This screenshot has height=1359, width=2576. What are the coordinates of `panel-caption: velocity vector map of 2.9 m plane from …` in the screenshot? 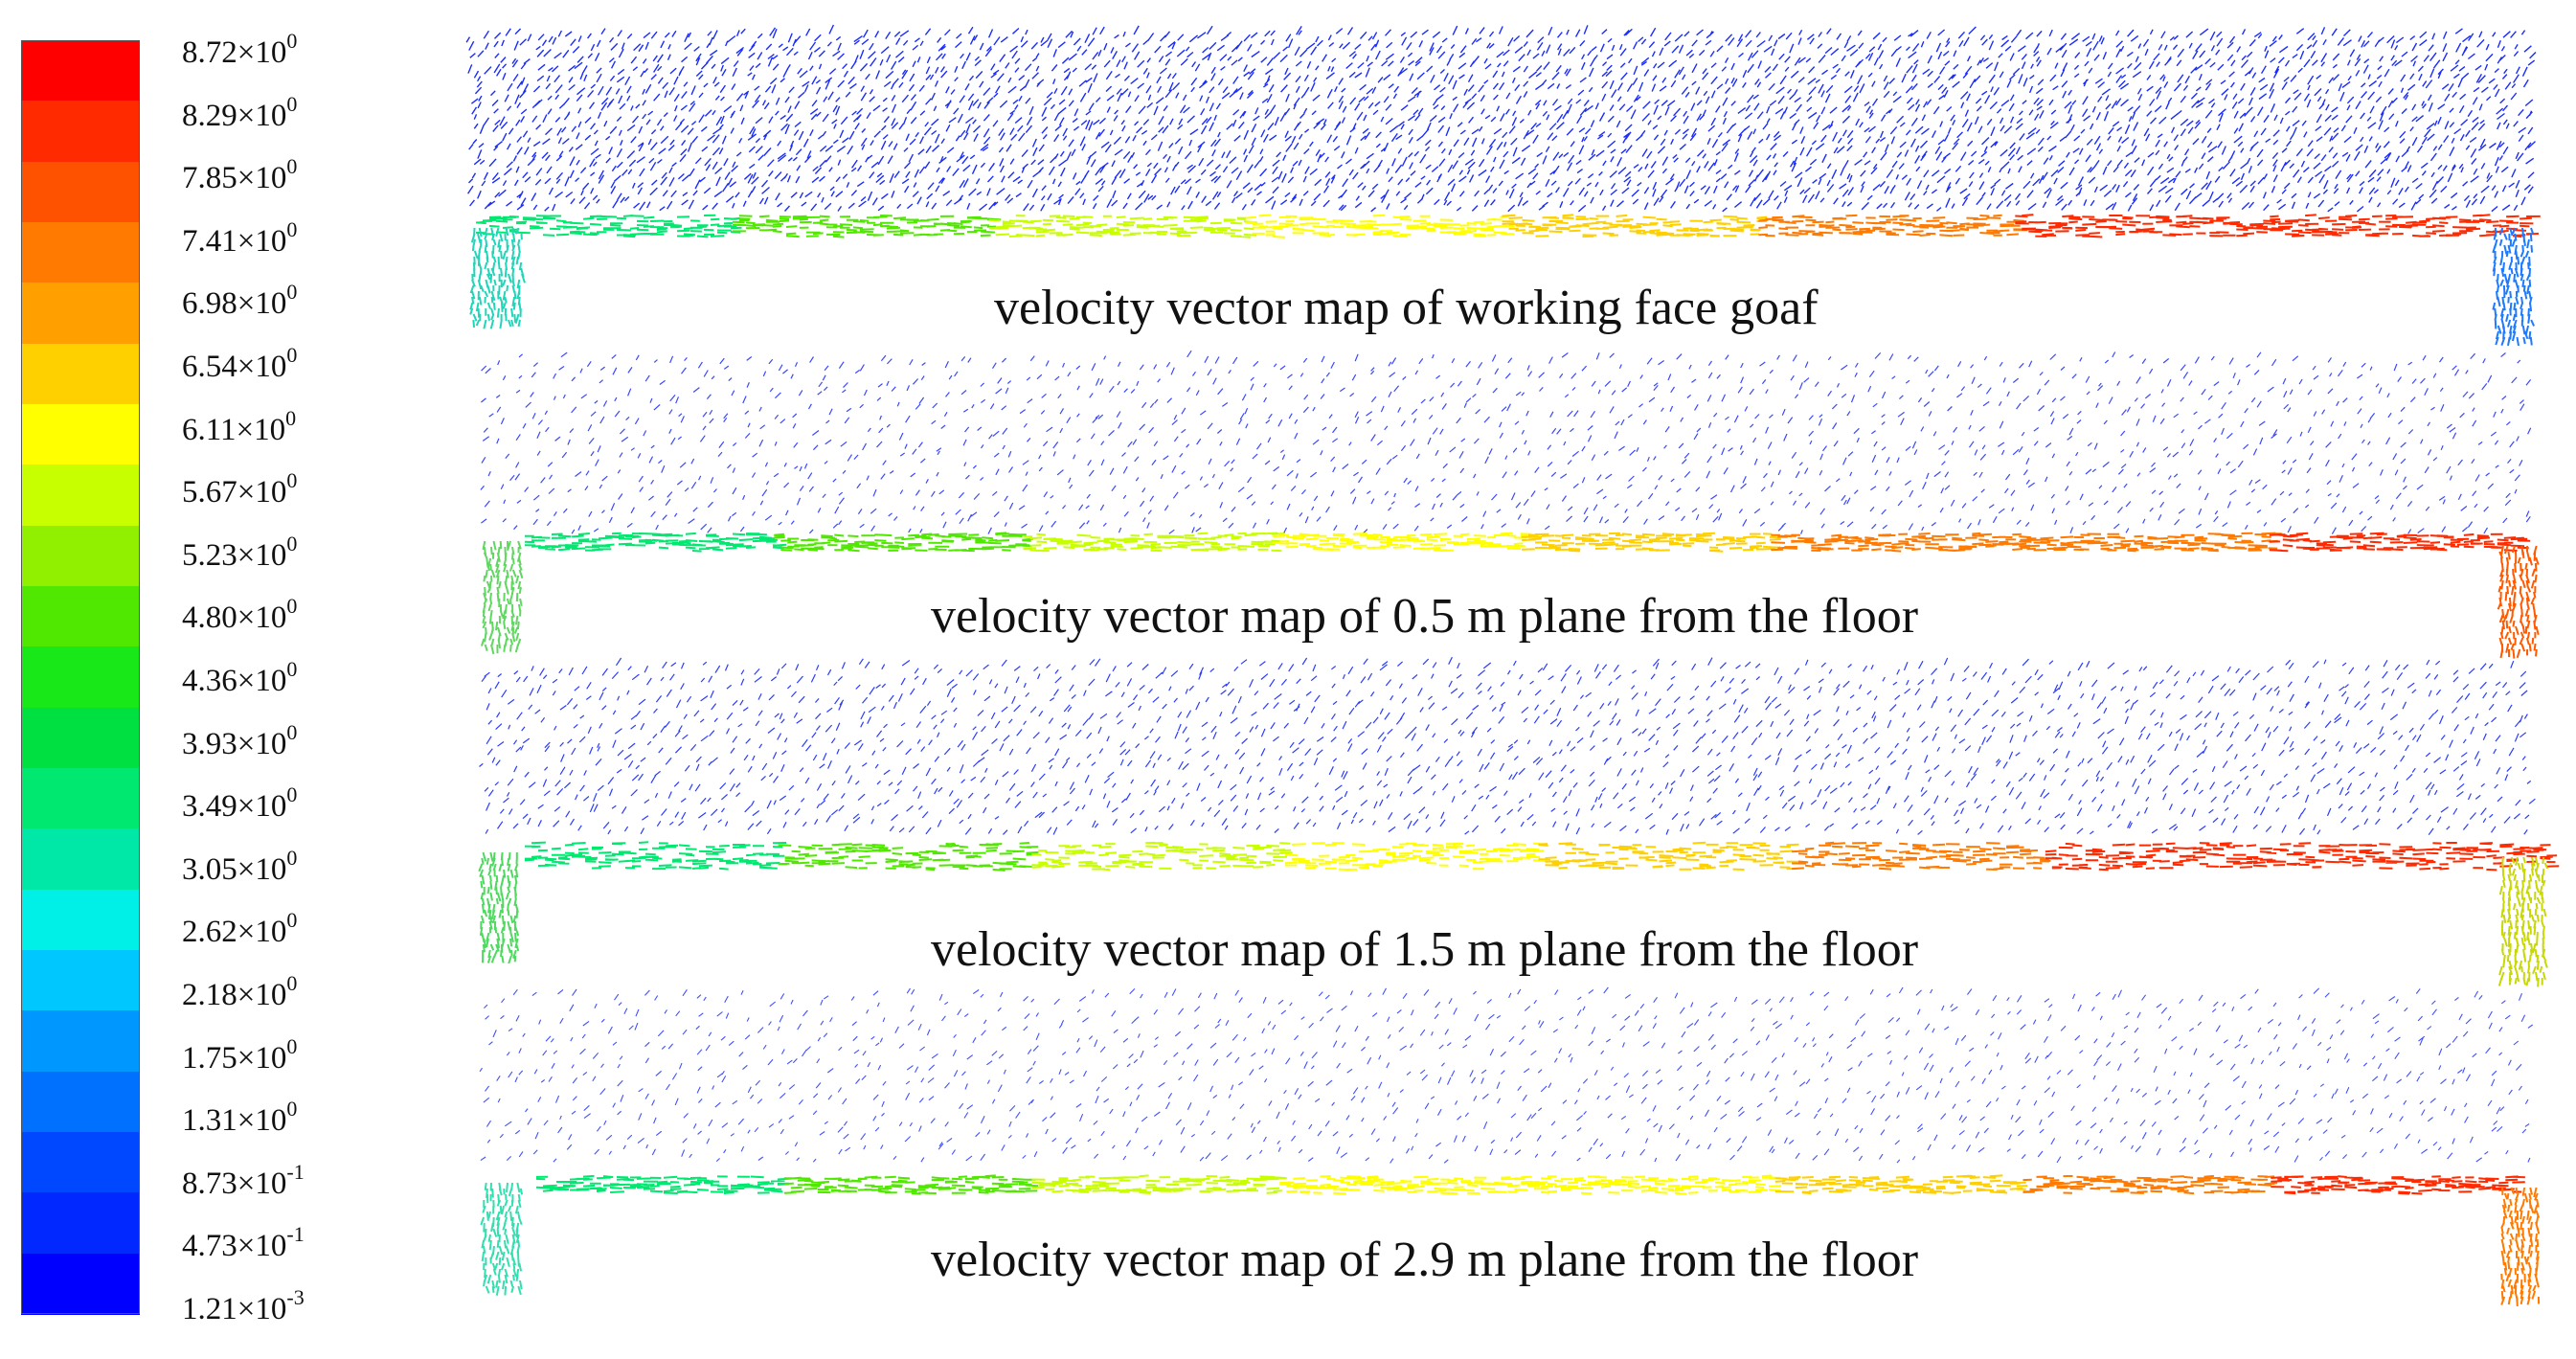 It's located at (1425, 1260).